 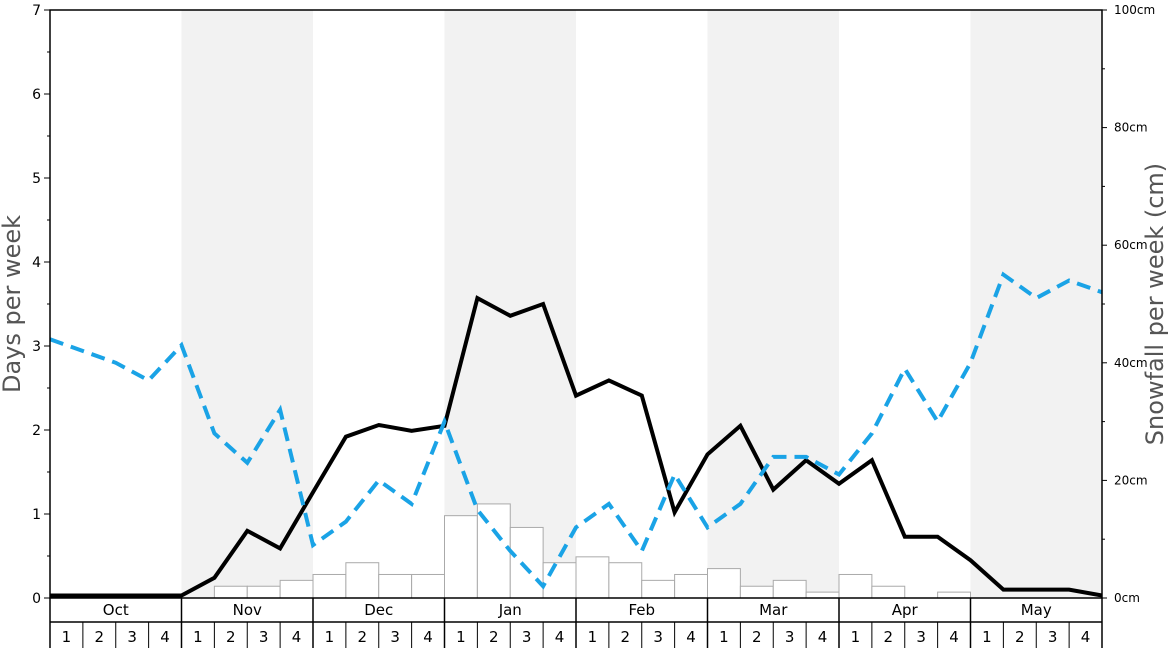 What do you see at coordinates (1134, 10) in the screenshot?
I see `right-tick-label: 100cm` at bounding box center [1134, 10].